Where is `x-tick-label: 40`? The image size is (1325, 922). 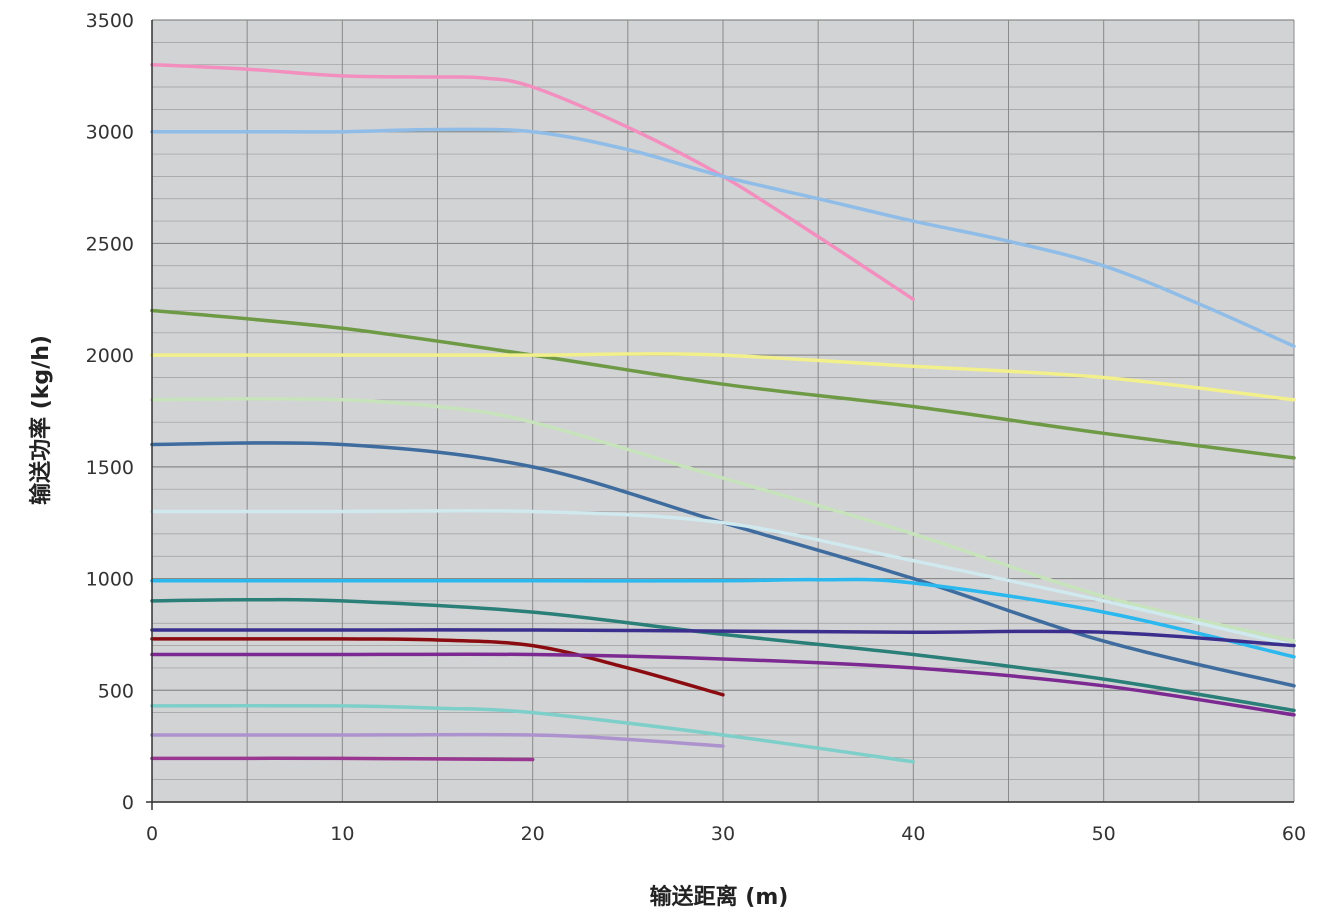
x-tick-label: 40 is located at coordinates (913, 834).